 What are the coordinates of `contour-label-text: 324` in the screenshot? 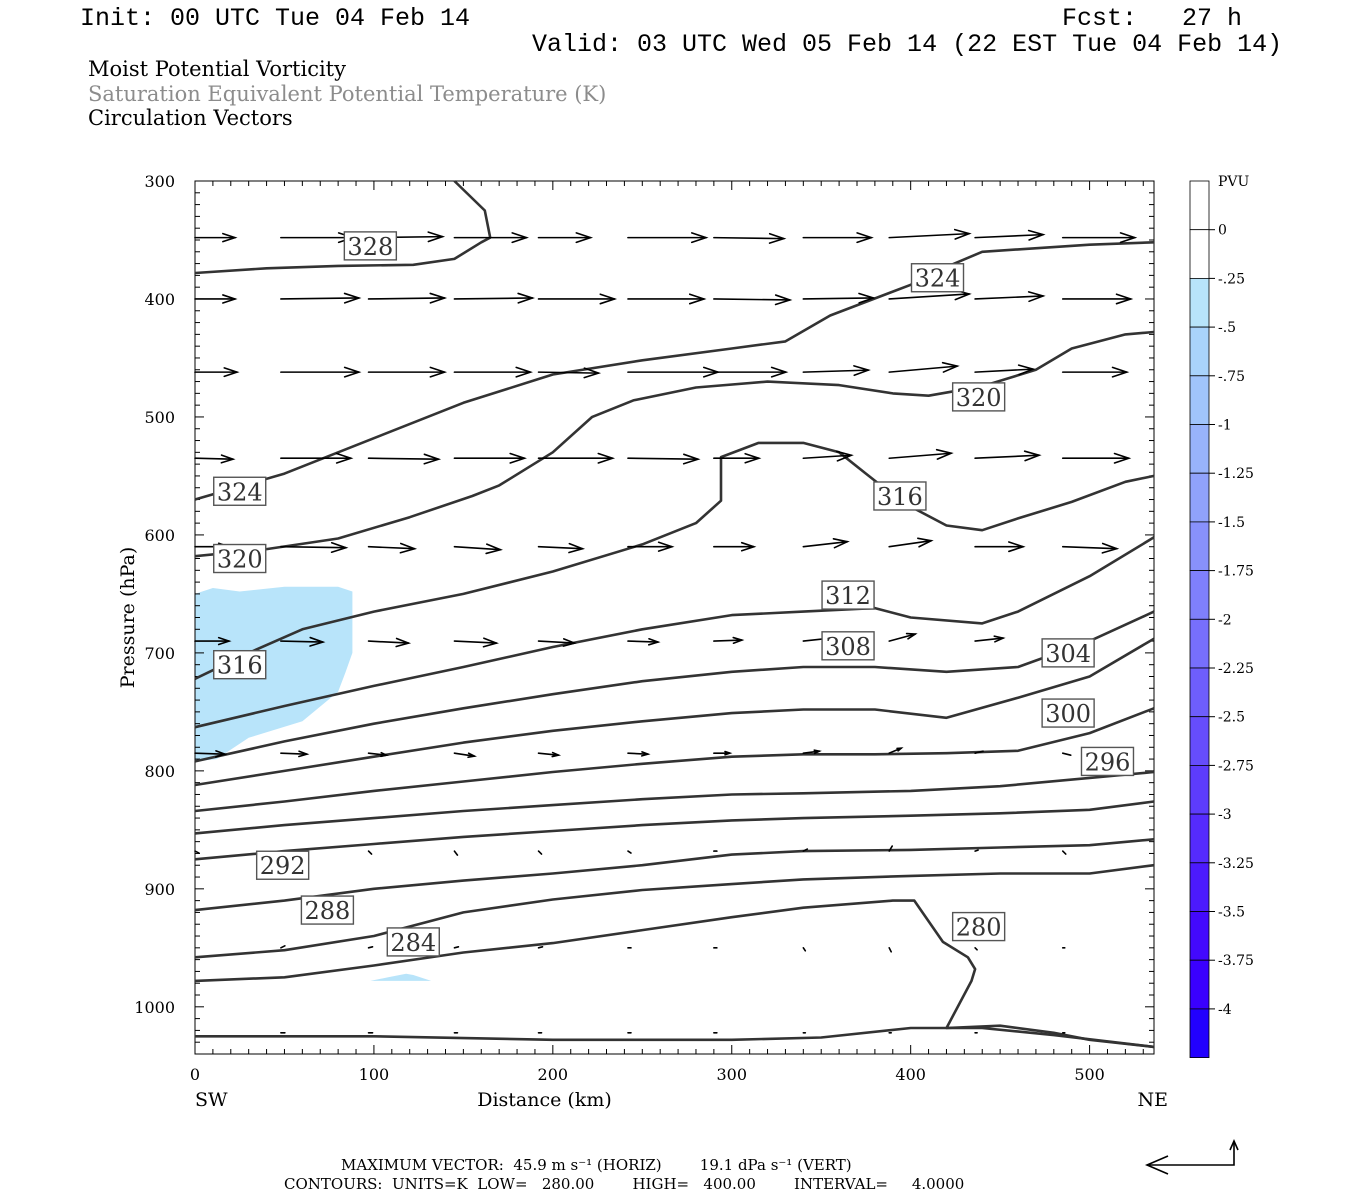 It's located at (240, 492).